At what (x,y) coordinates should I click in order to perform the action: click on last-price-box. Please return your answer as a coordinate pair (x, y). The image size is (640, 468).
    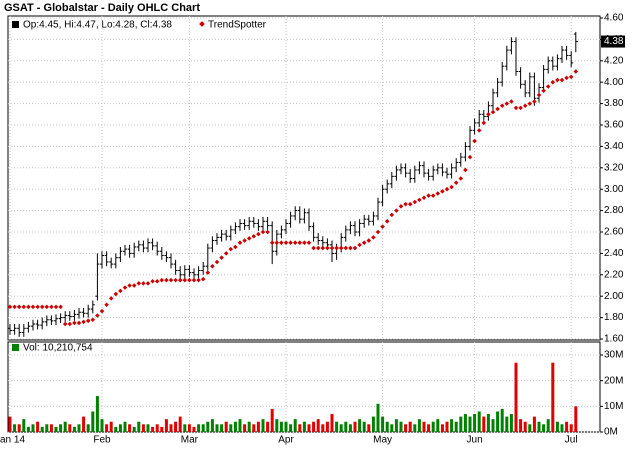
    Looking at the image, I should click on (613, 41).